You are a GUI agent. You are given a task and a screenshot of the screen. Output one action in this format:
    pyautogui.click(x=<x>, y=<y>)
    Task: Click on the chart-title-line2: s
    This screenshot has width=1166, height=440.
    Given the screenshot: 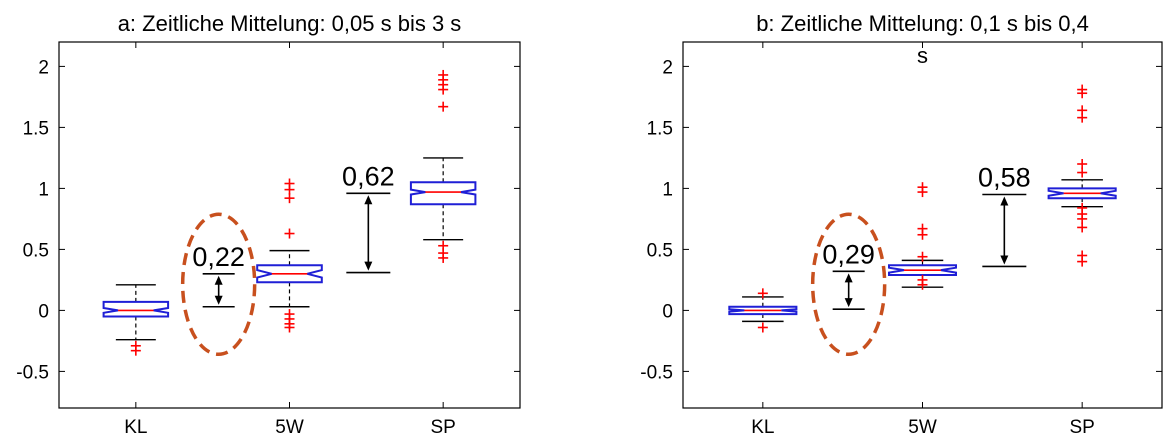 What is the action you would take?
    pyautogui.click(x=922, y=55)
    